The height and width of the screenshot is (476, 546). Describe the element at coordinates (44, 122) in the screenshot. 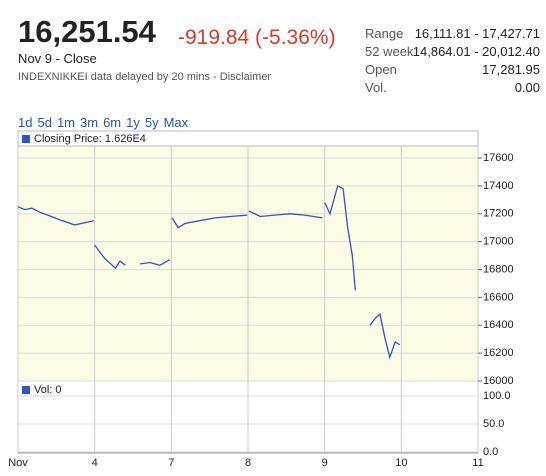

I see `range-link: 5d` at that location.